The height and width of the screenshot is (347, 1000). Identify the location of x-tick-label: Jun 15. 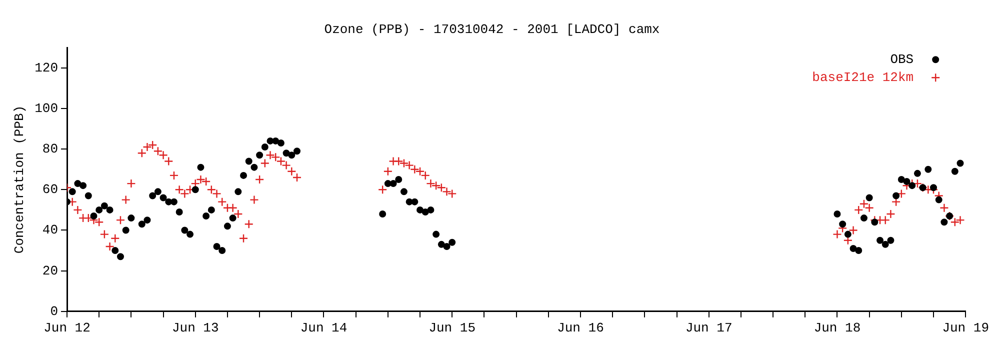
(452, 328).